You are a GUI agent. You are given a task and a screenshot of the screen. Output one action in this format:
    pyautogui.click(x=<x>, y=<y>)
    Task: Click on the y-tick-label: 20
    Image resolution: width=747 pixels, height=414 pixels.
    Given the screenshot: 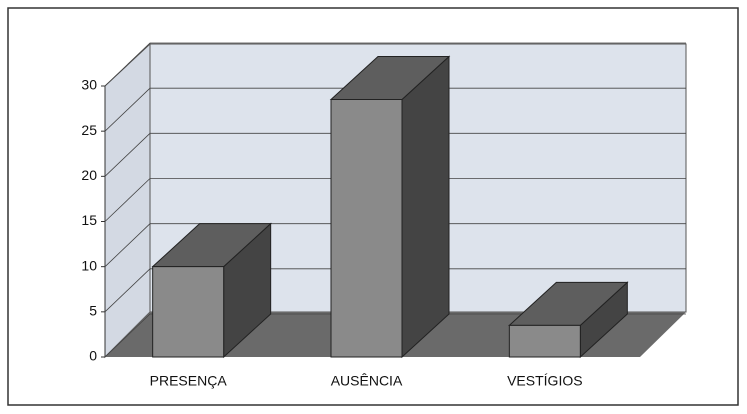 What is the action you would take?
    pyautogui.click(x=89, y=175)
    